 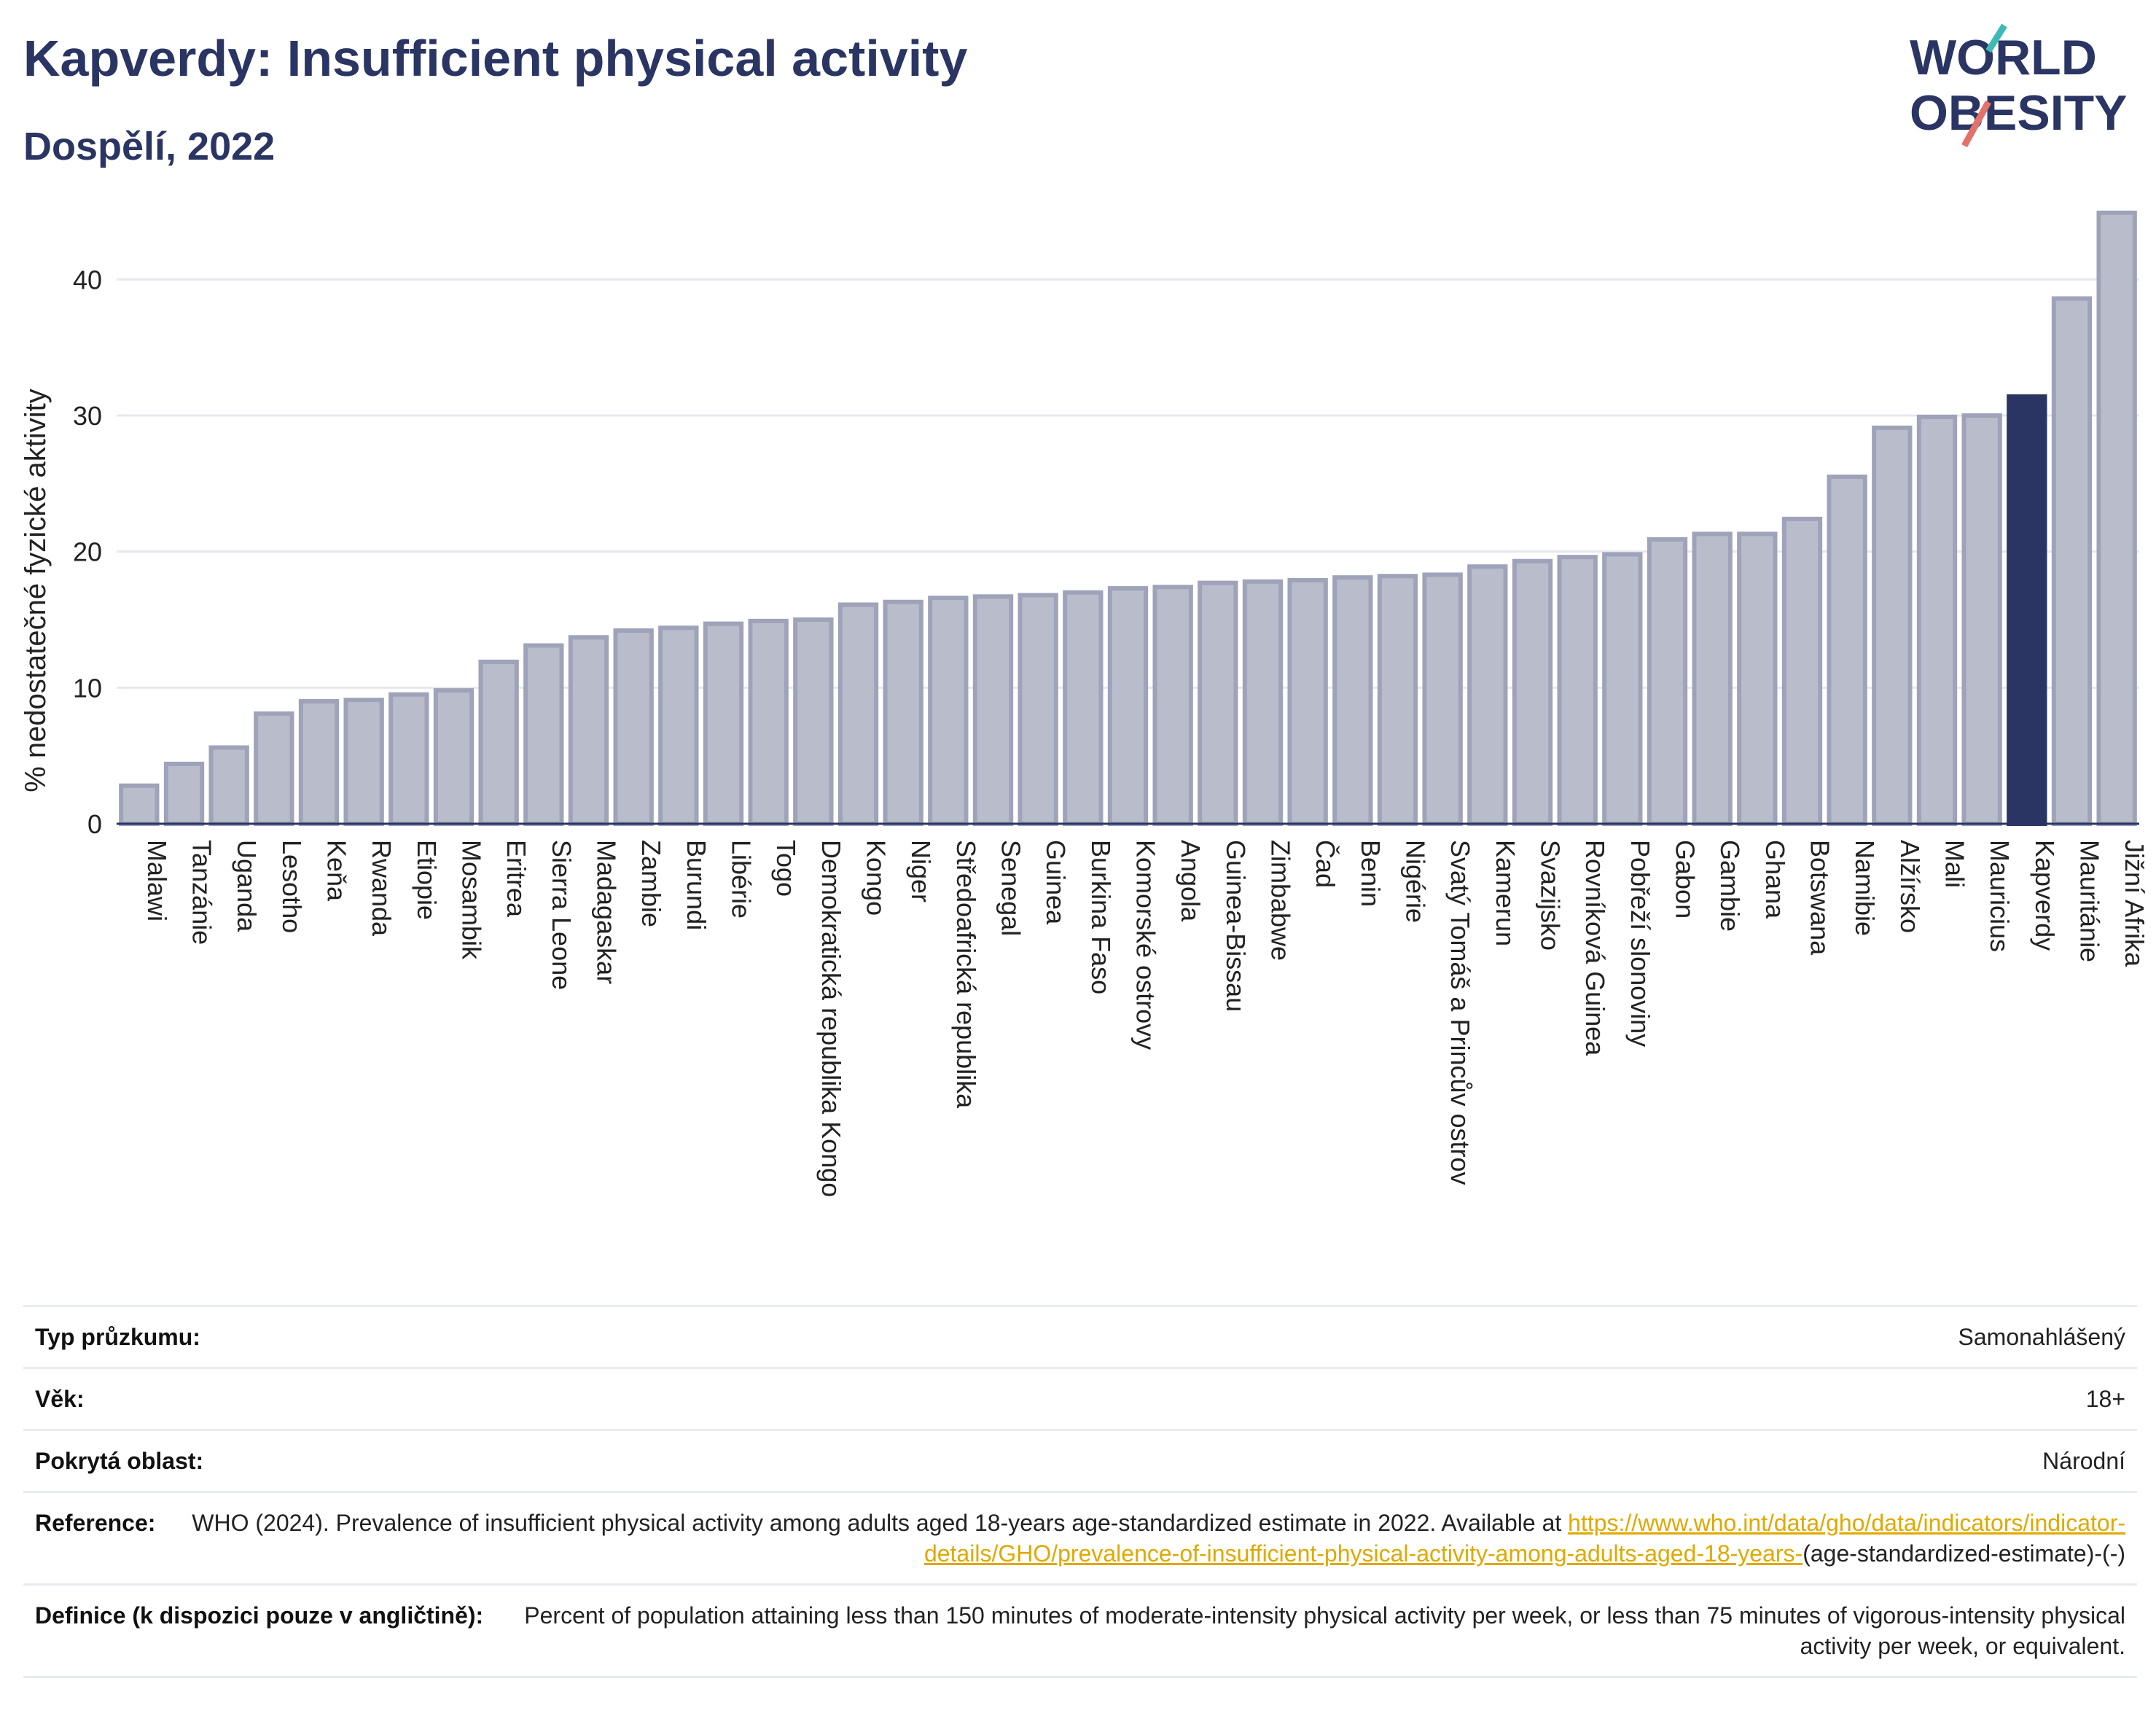 I want to click on world-obesity-logo: WORLD OBESITY, so click(x=2019, y=85).